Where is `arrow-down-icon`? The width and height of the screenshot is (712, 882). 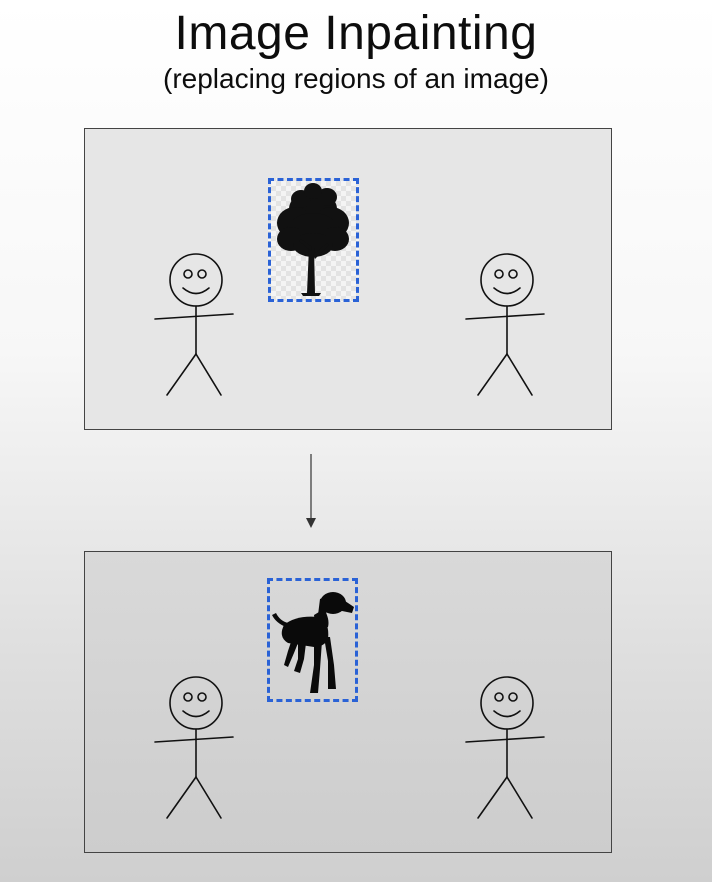 arrow-down-icon is located at coordinates (311, 491).